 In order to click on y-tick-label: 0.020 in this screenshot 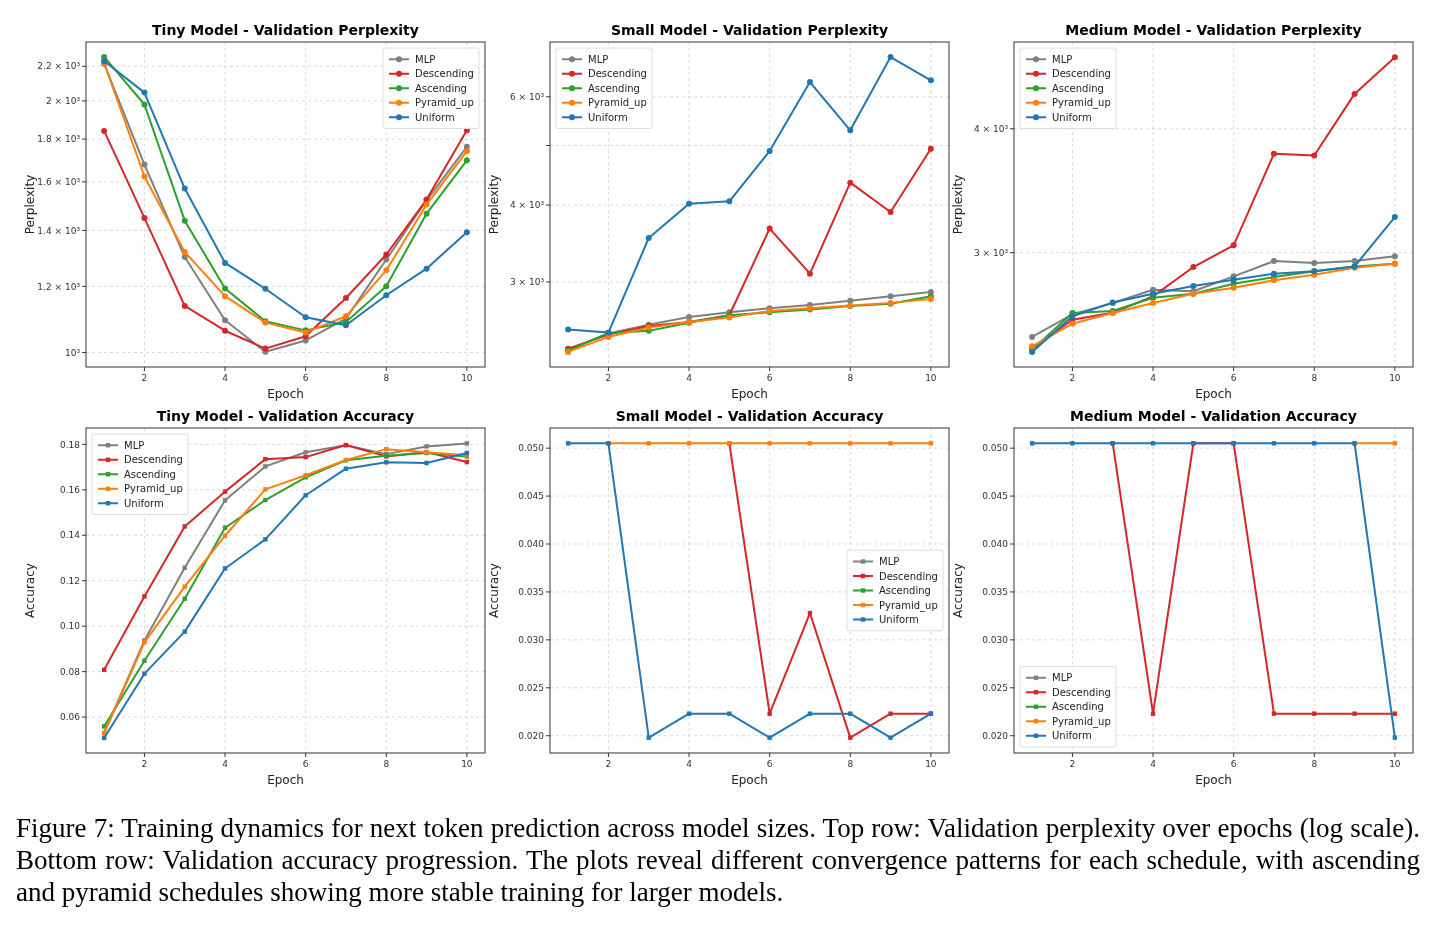, I will do `click(995, 735)`.